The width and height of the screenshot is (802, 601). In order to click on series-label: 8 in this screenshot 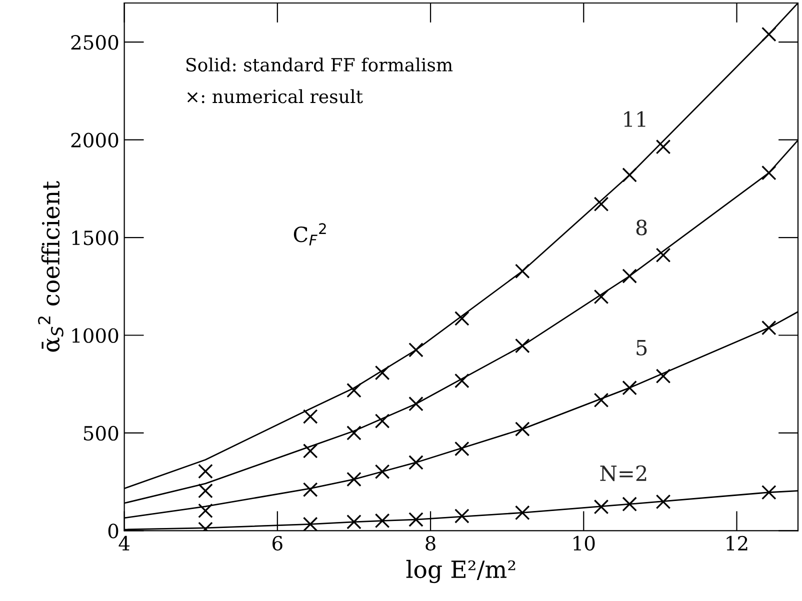, I will do `click(641, 228)`.